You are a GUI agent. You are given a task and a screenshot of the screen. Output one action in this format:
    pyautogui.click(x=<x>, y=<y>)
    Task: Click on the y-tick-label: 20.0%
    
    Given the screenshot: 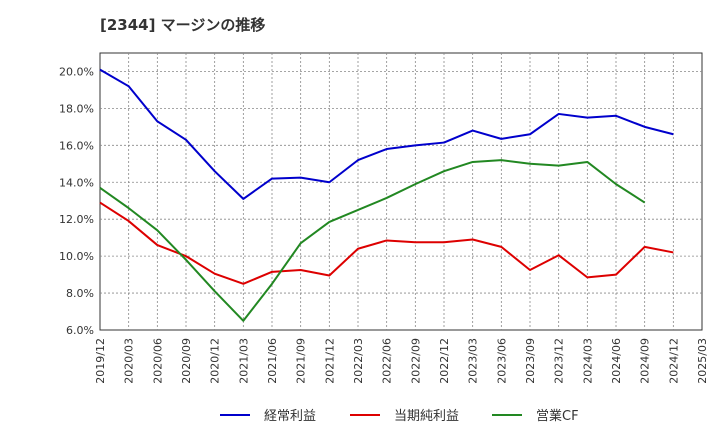 What is the action you would take?
    pyautogui.click(x=76, y=71)
    